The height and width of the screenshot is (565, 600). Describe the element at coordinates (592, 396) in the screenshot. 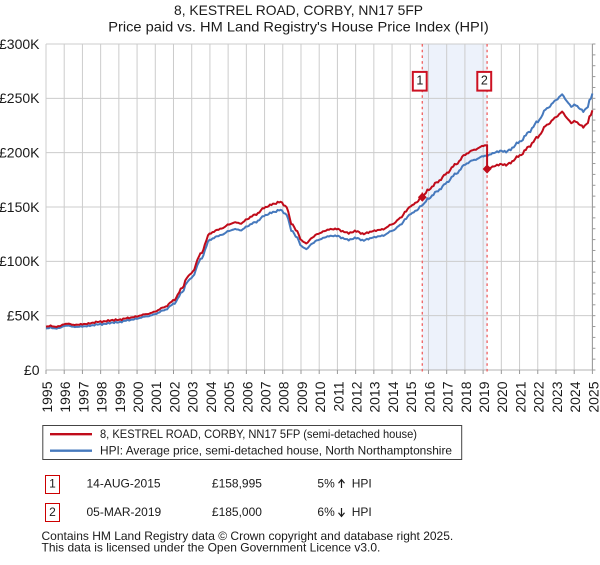

I see `svg-text: 2025` at that location.